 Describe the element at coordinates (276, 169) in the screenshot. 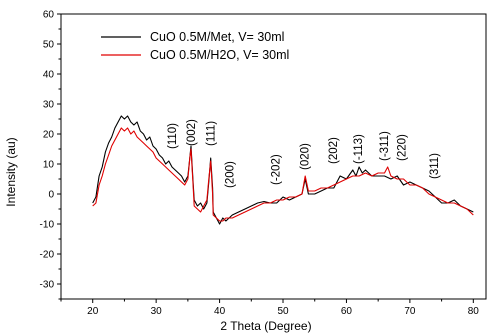

I see `peak-label: (-202)` at that location.